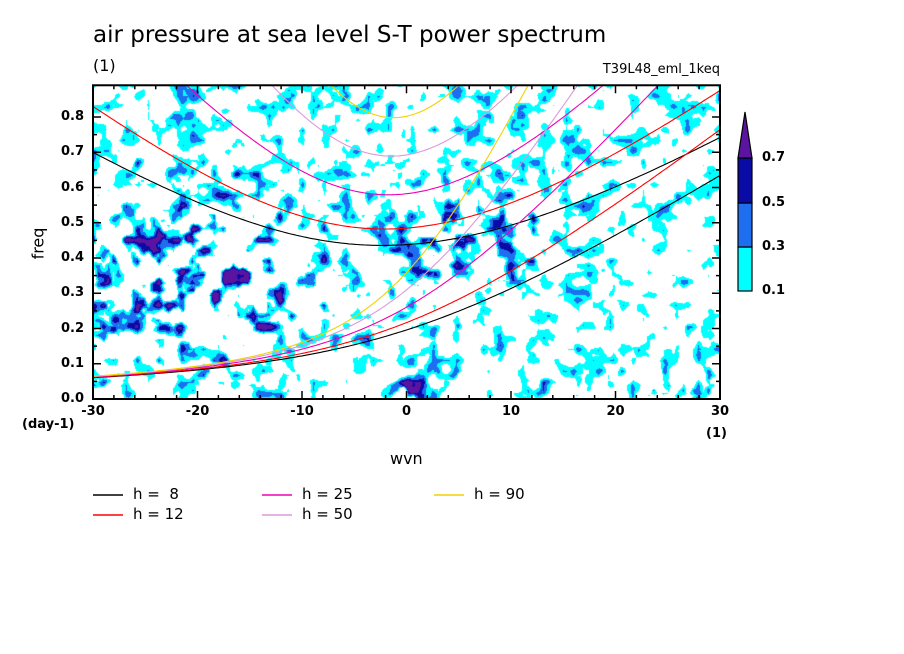  Describe the element at coordinates (720, 411) in the screenshot. I see `x-tick-label: 30` at that location.